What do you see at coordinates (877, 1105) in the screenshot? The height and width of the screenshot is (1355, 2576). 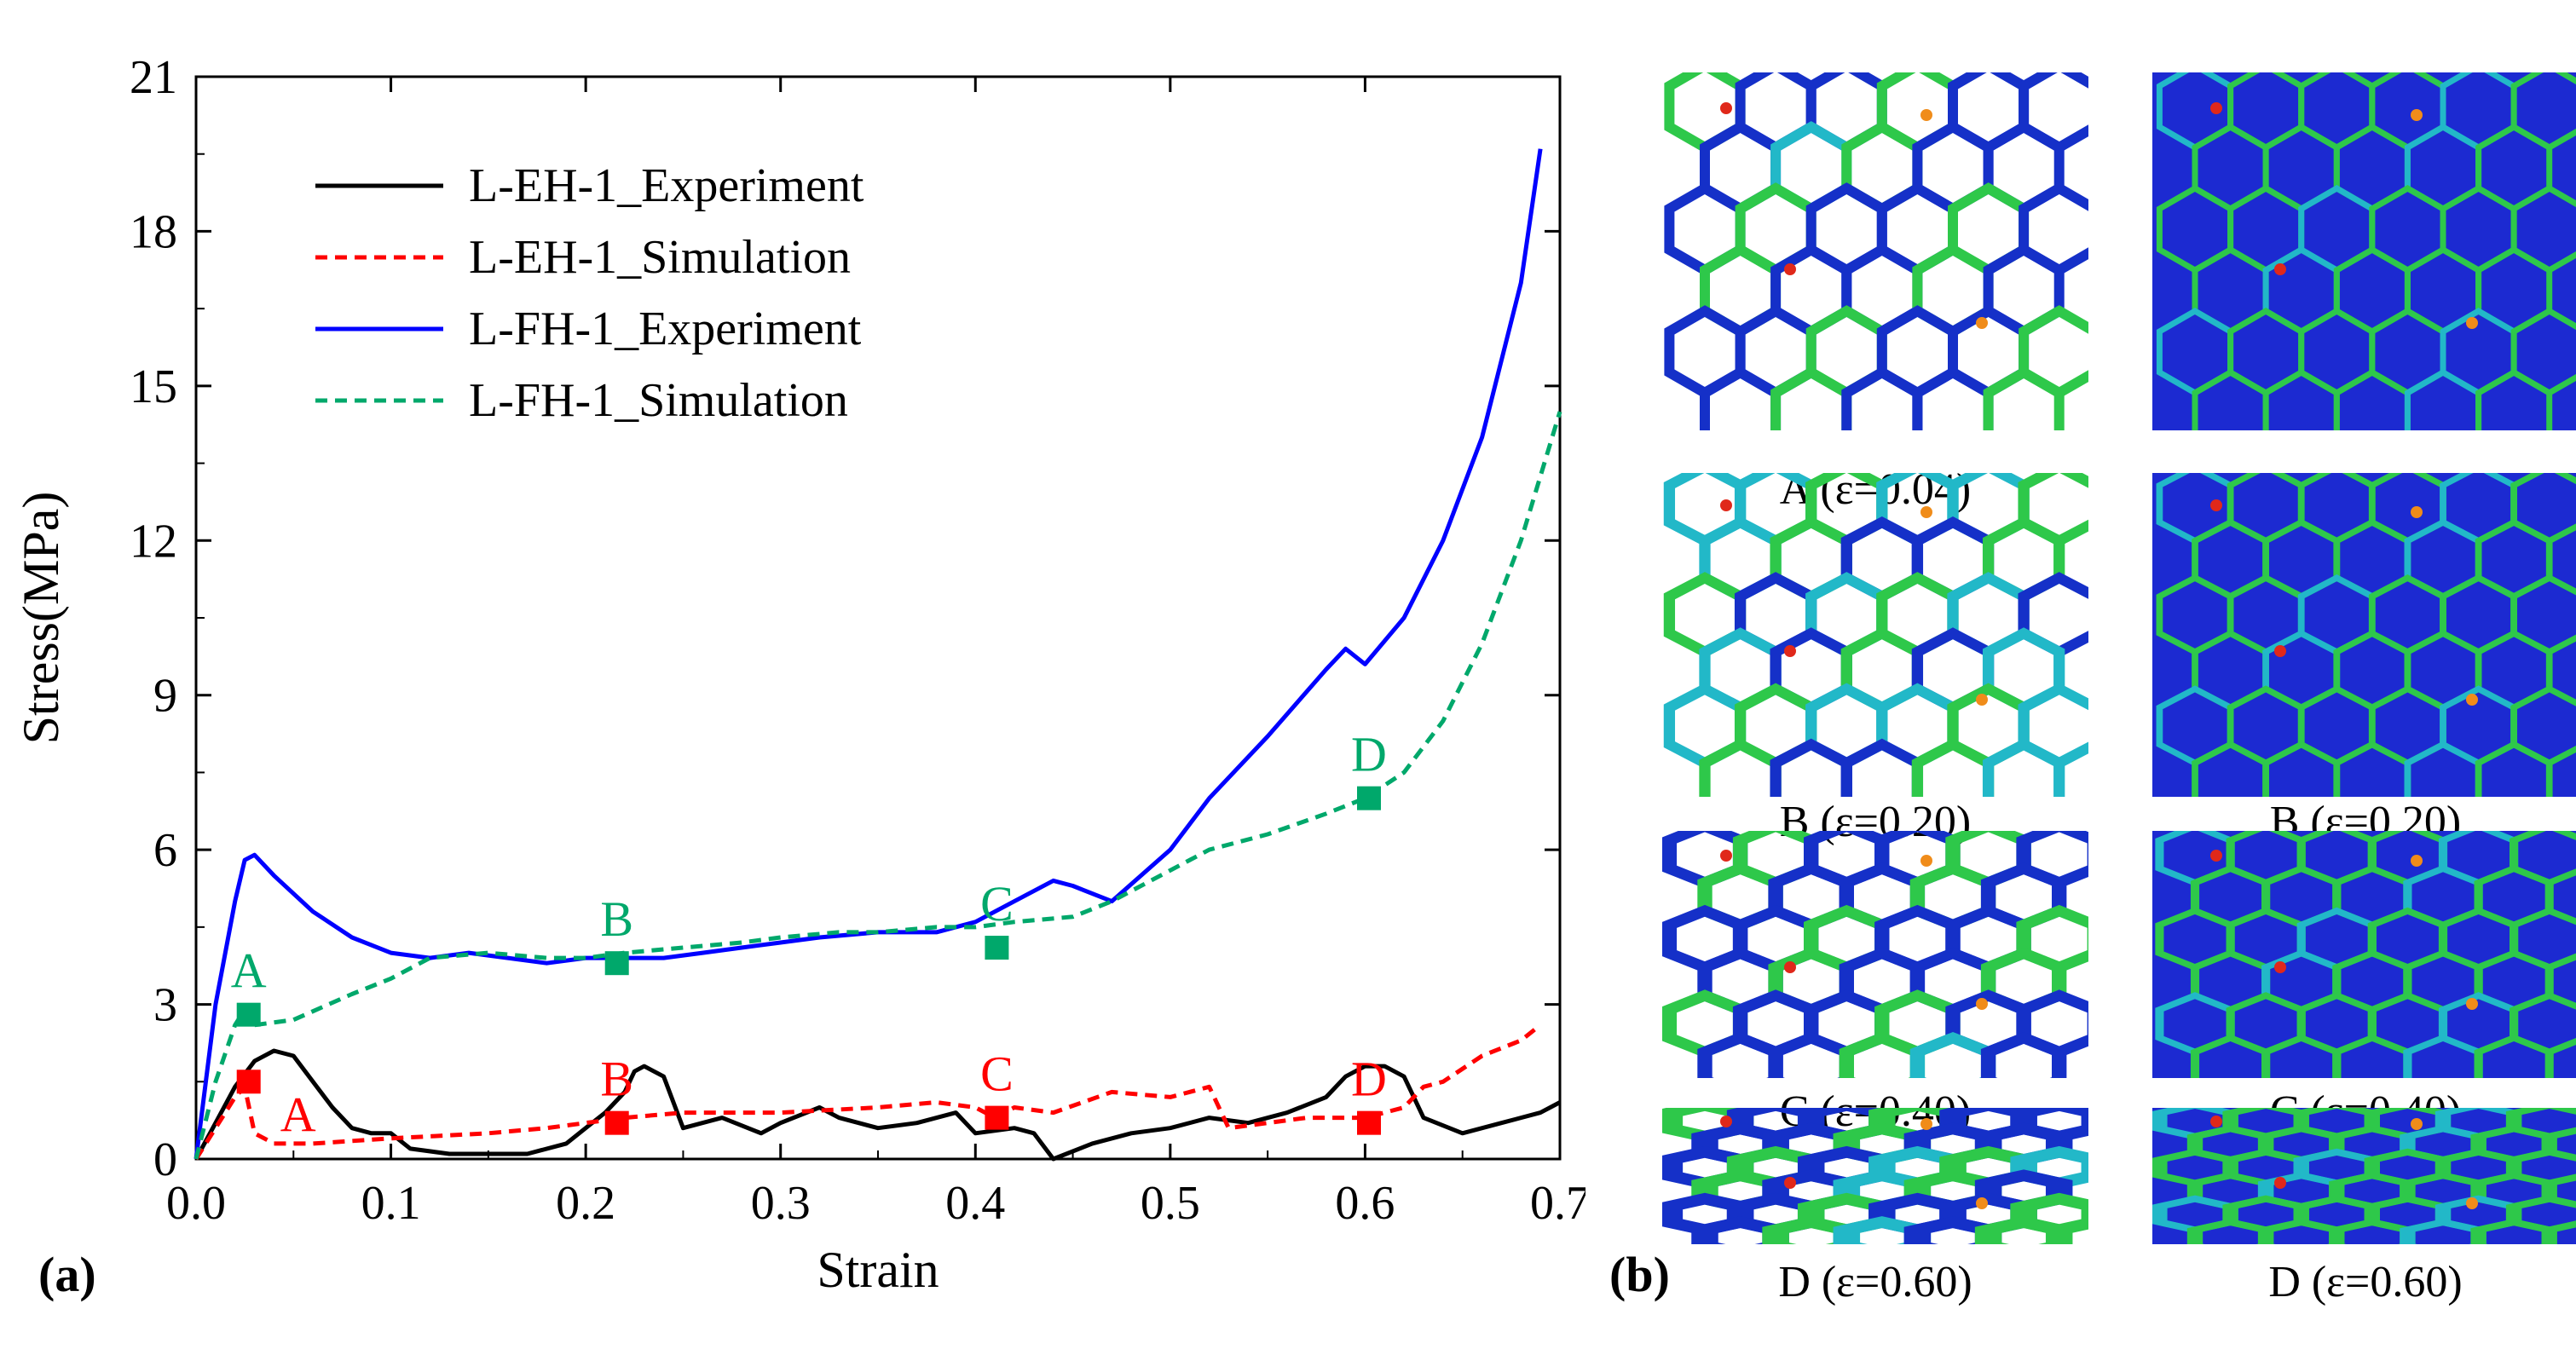 I see `series-line-L-EH-1_Experiment` at bounding box center [877, 1105].